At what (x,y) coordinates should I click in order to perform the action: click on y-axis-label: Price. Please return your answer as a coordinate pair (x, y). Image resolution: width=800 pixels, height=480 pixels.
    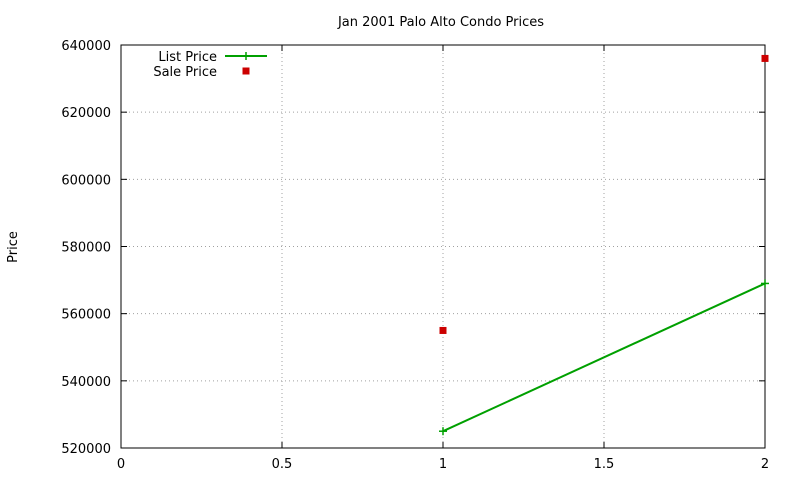
    Looking at the image, I should click on (13, 247).